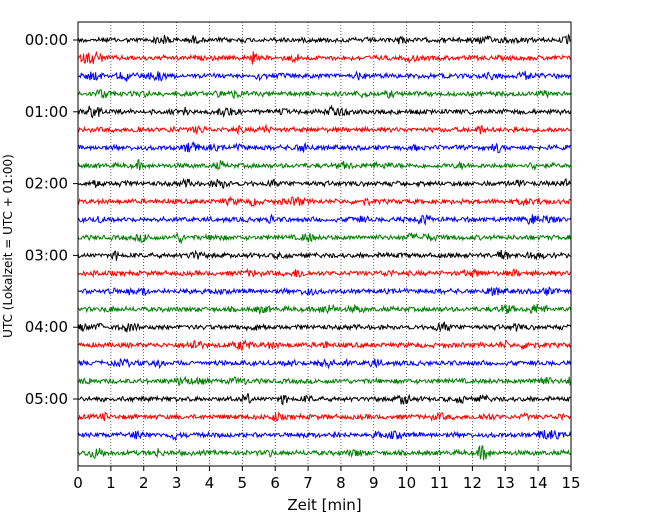 This screenshot has width=650, height=520. I want to click on x-tick-label: 7, so click(308, 483).